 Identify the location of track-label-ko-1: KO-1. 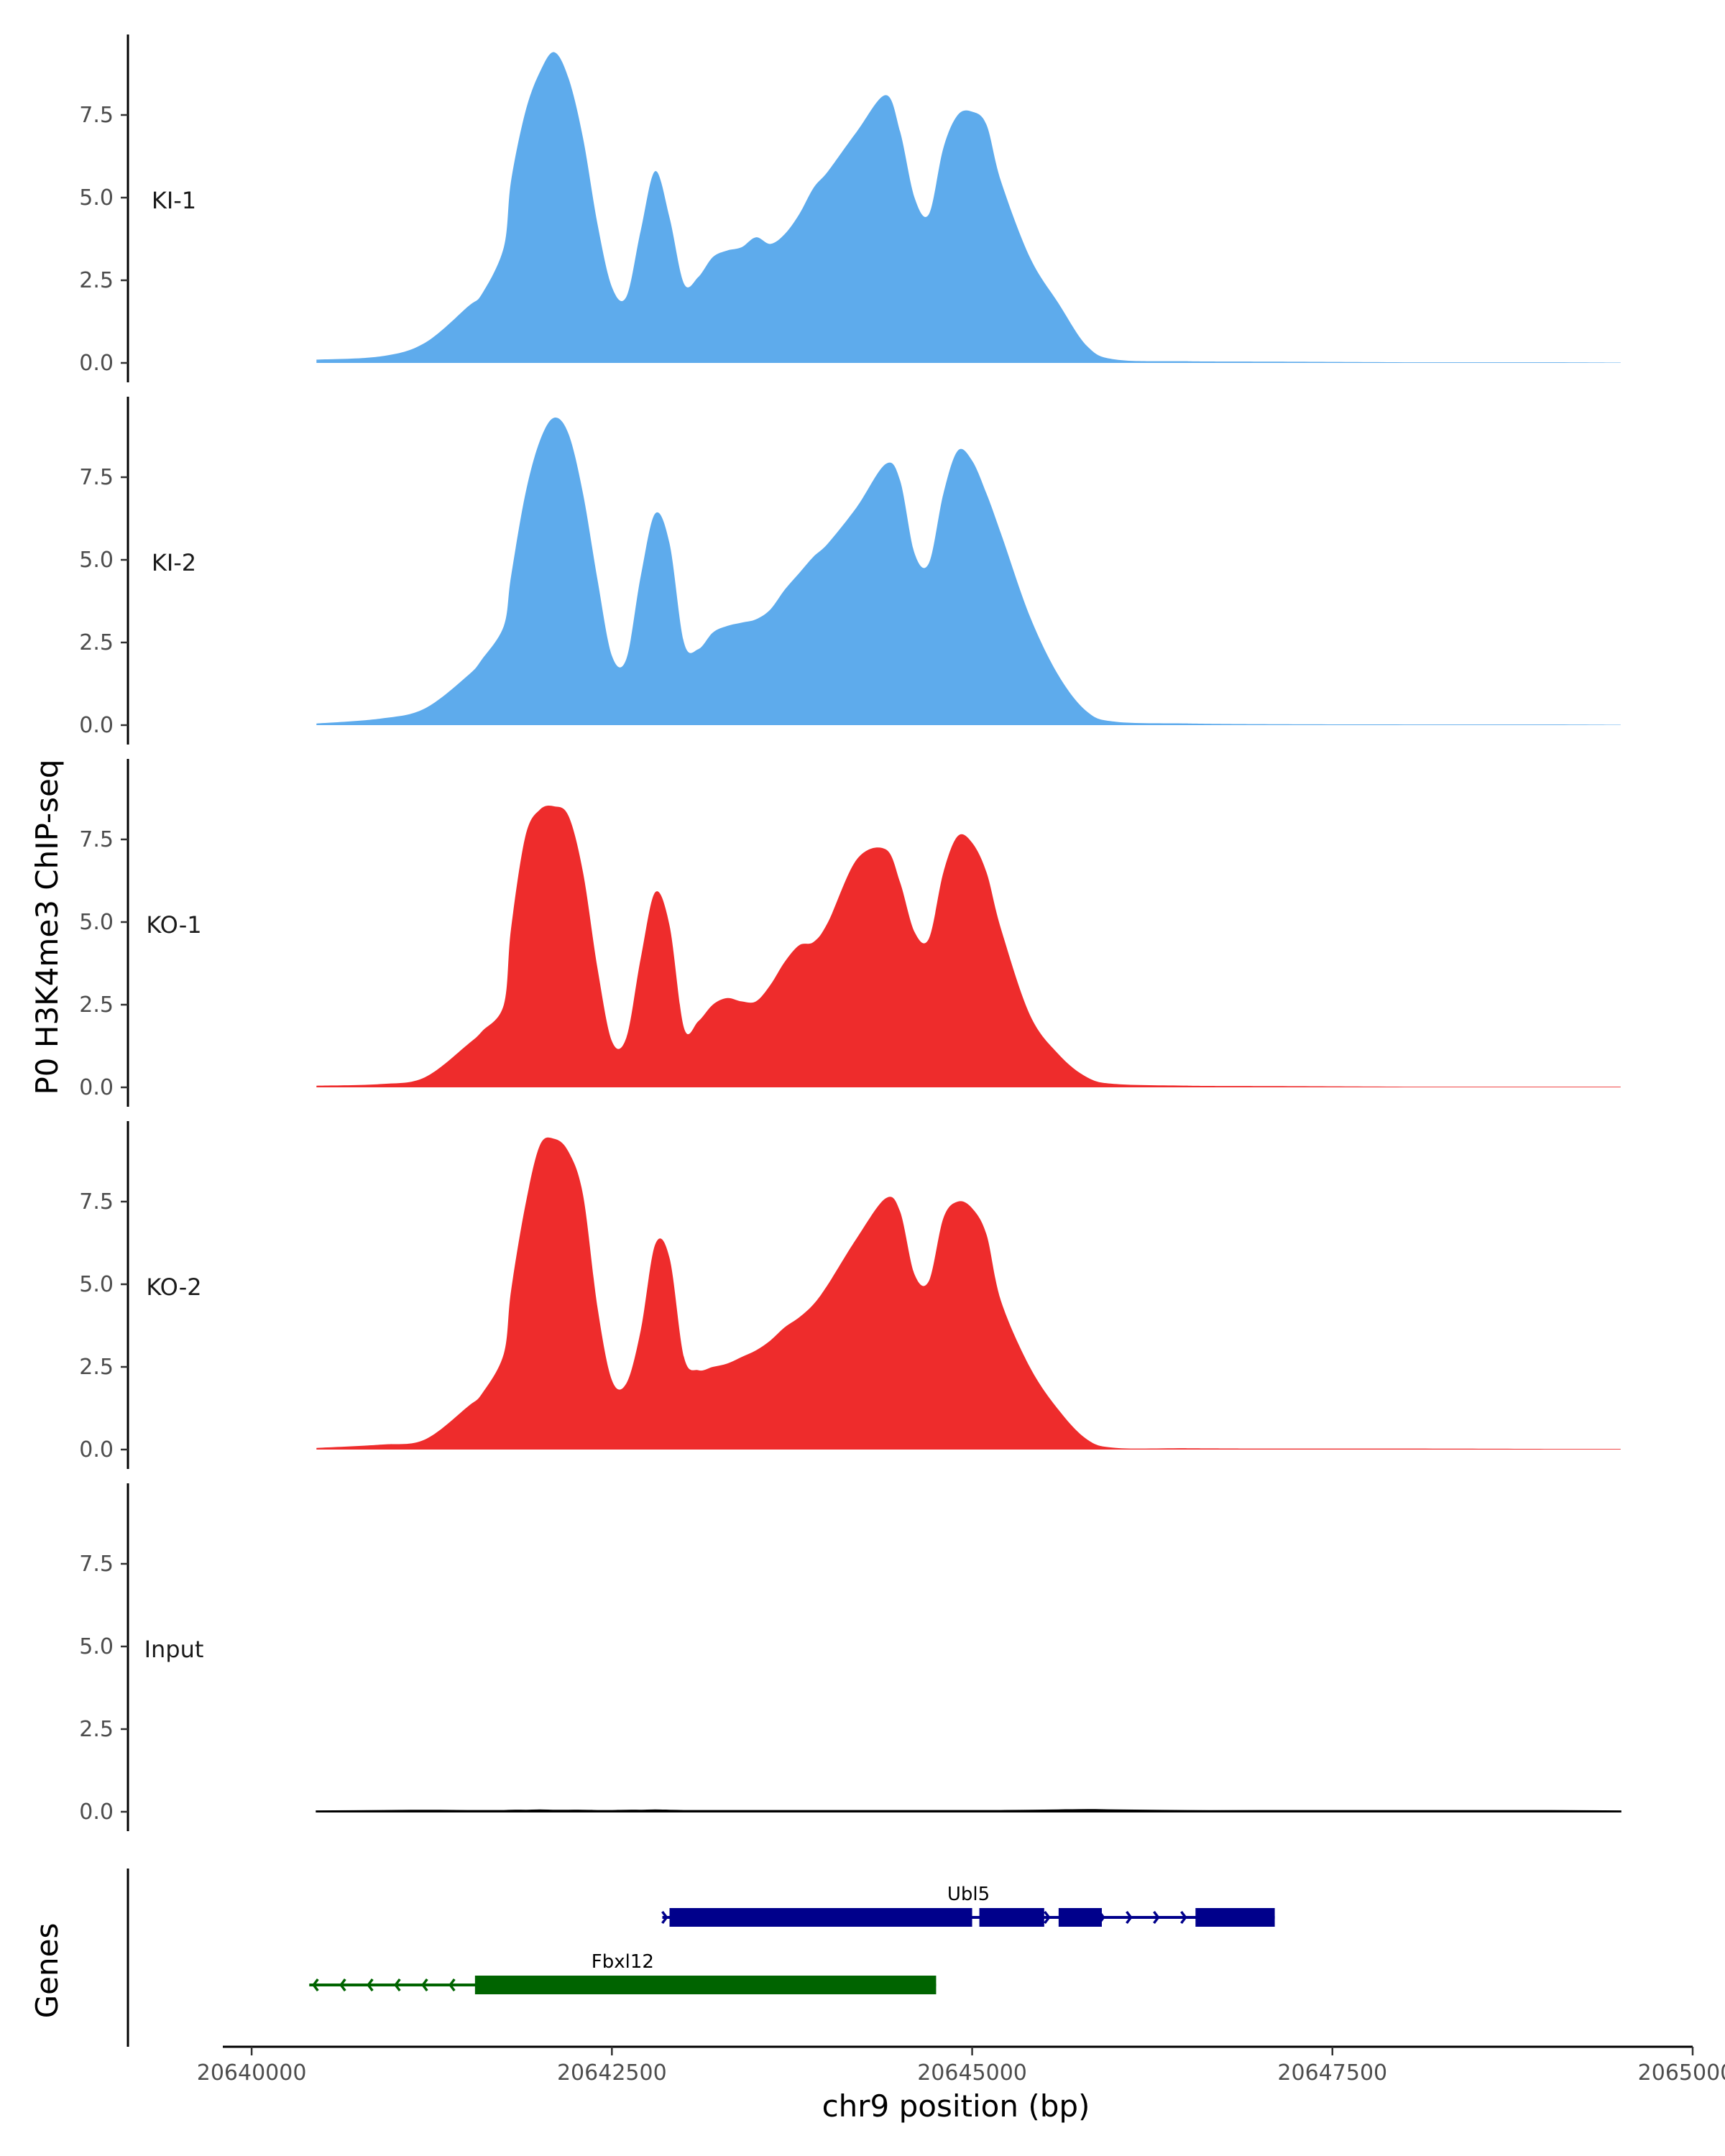
(173, 925).